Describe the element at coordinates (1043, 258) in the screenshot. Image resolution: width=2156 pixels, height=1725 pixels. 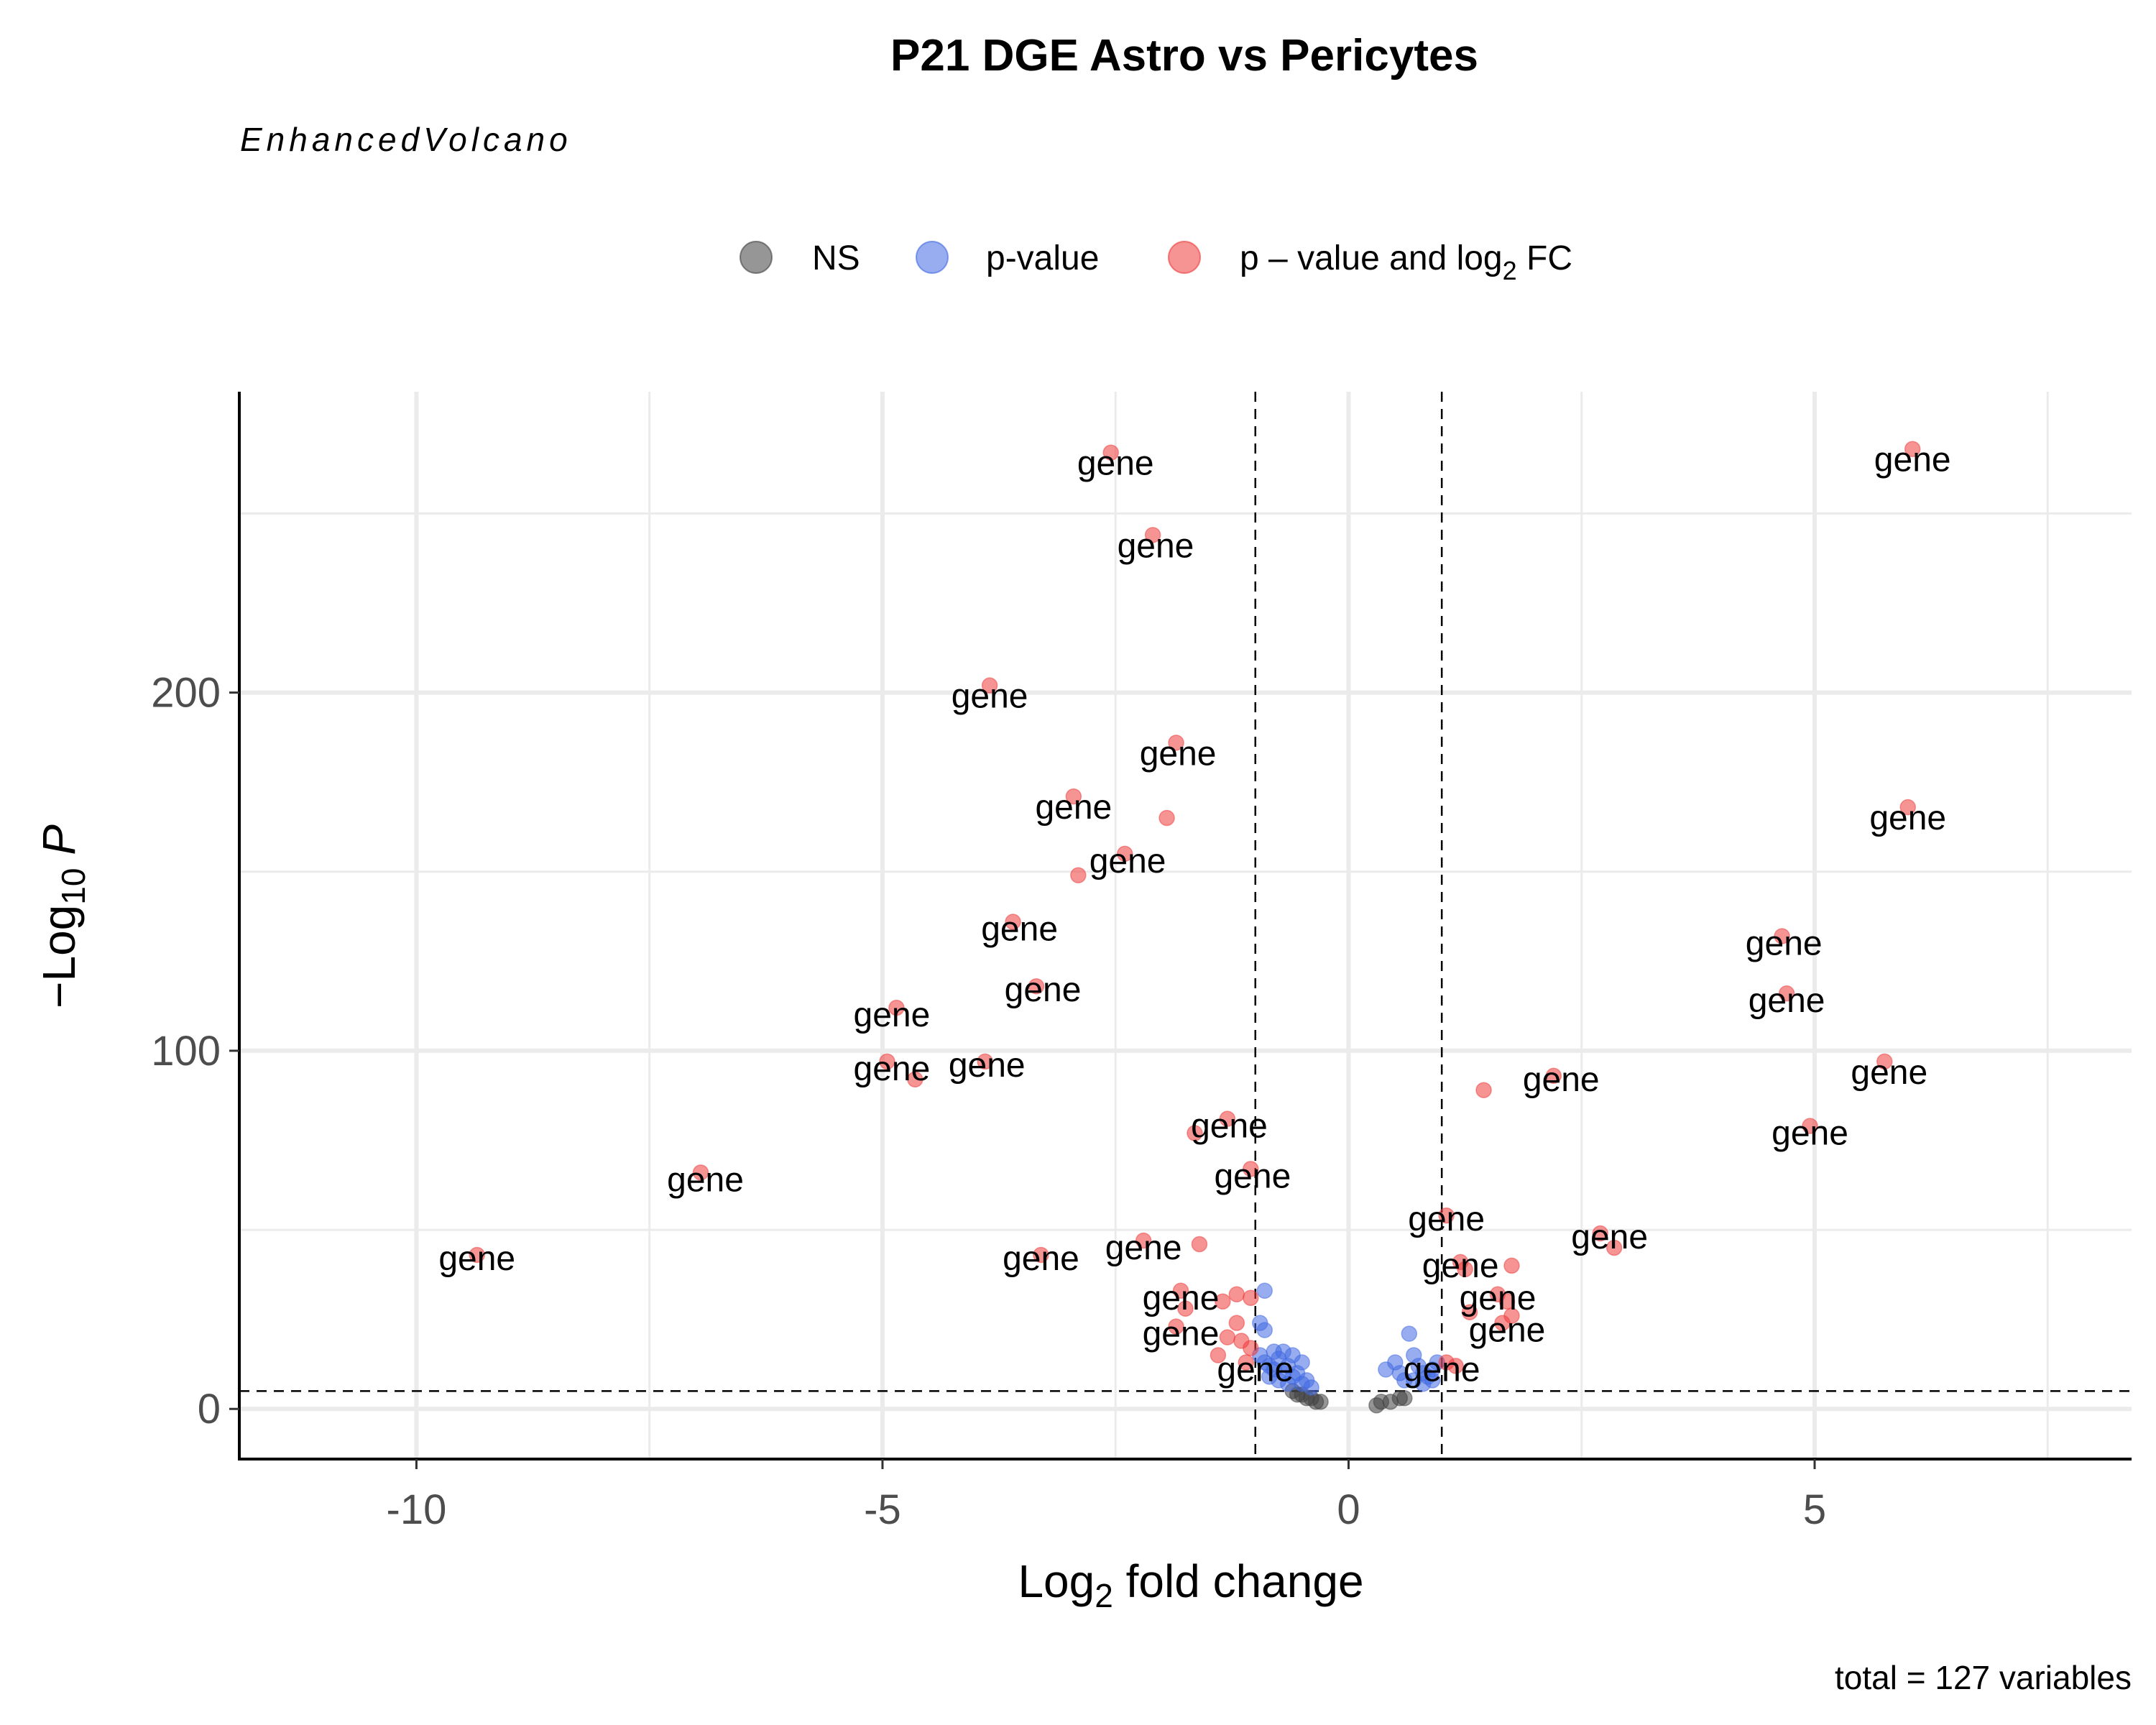
I see `legend-label: p-value` at that location.